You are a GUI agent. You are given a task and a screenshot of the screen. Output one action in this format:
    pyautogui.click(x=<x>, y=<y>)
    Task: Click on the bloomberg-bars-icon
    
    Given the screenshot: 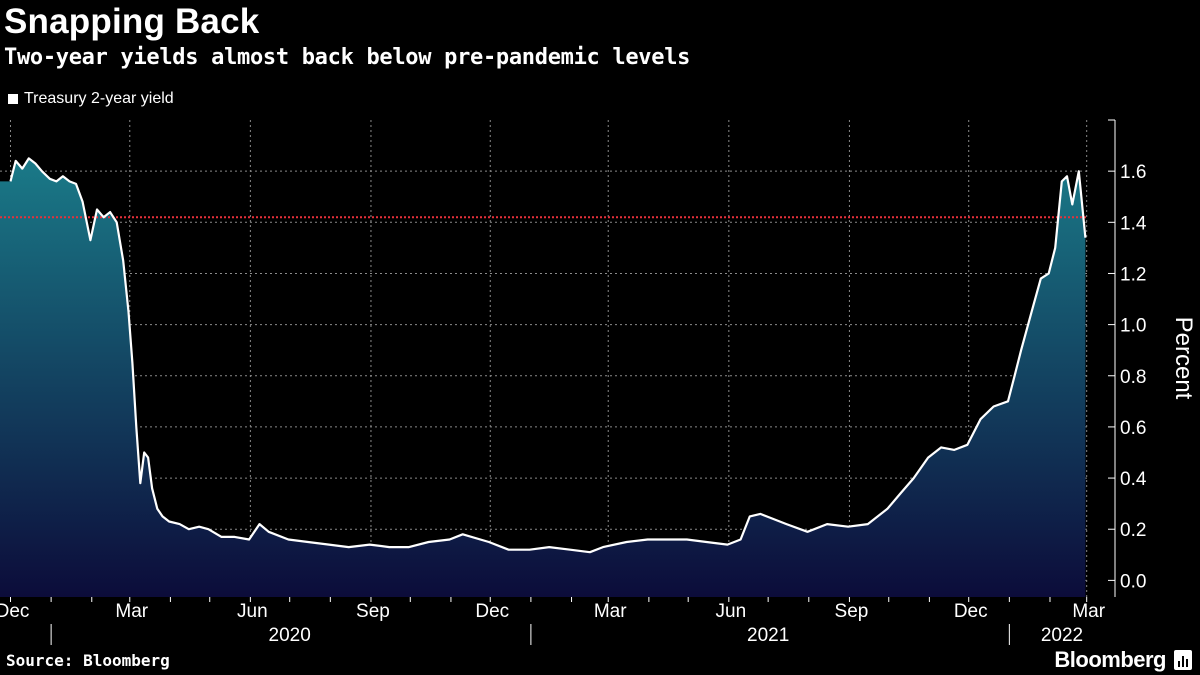 What is the action you would take?
    pyautogui.click(x=1183, y=660)
    